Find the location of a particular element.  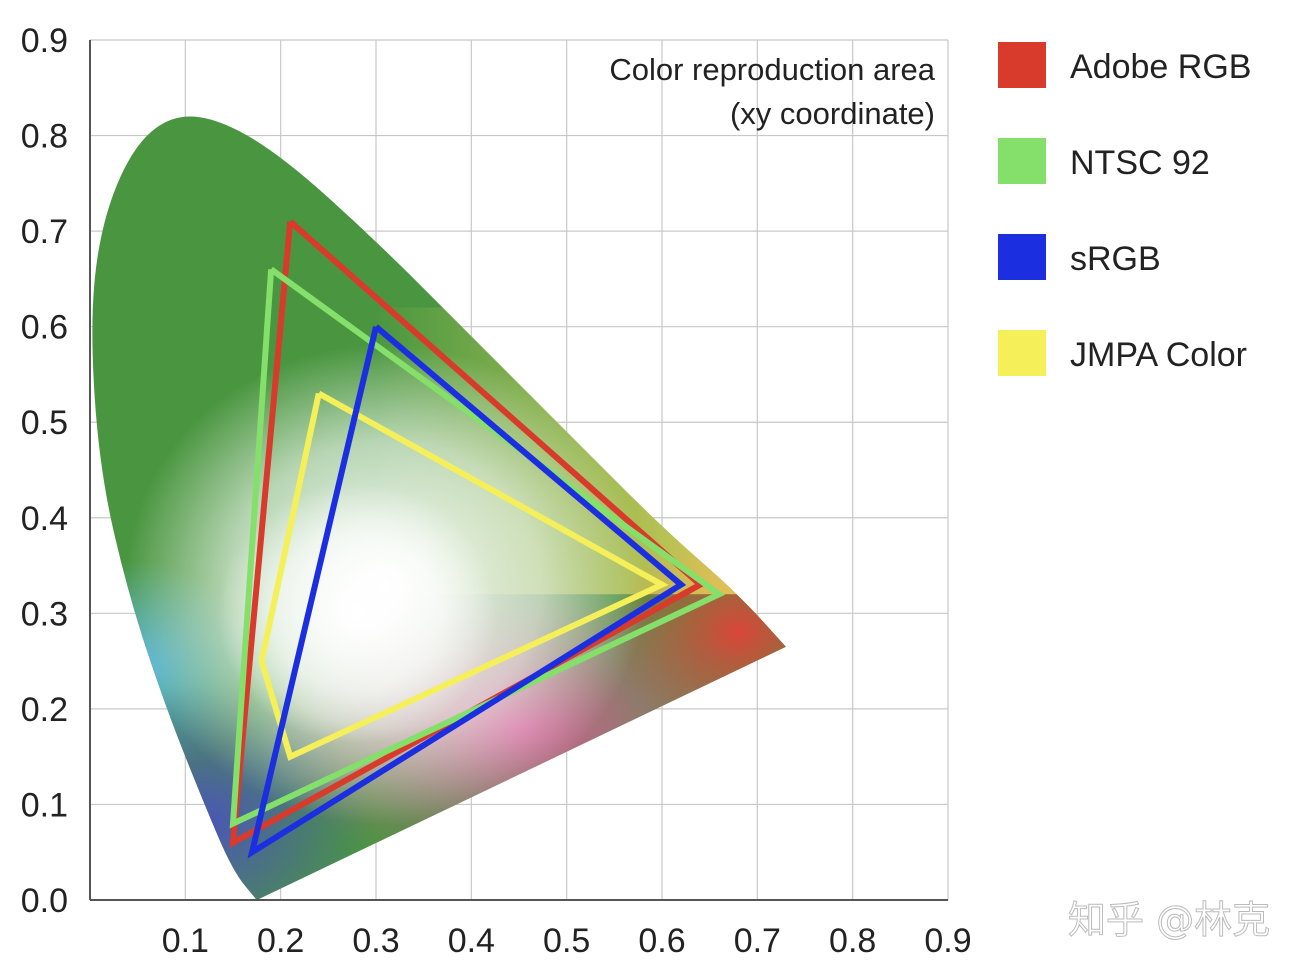

y-tick-label: 0.5 is located at coordinates (44, 423).